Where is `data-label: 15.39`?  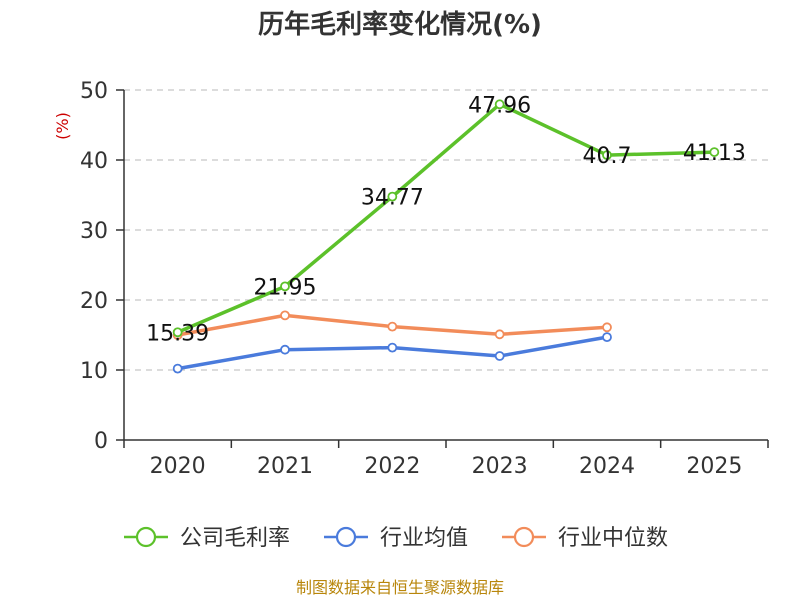 data-label: 15.39 is located at coordinates (177, 333).